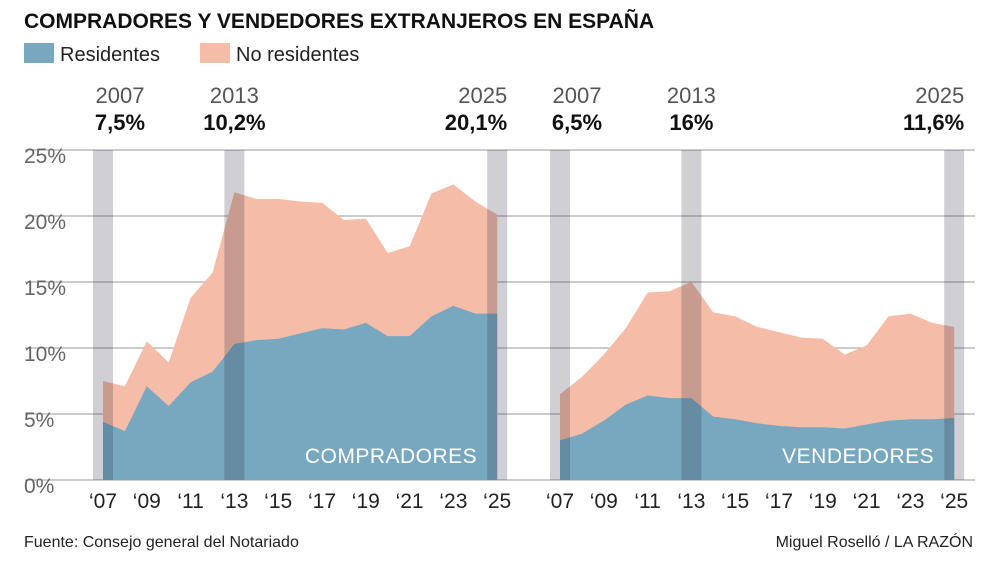 The image size is (1000, 567). What do you see at coordinates (874, 541) in the screenshot?
I see `credit-note: Miguel Roselló / LA RAZÓN` at bounding box center [874, 541].